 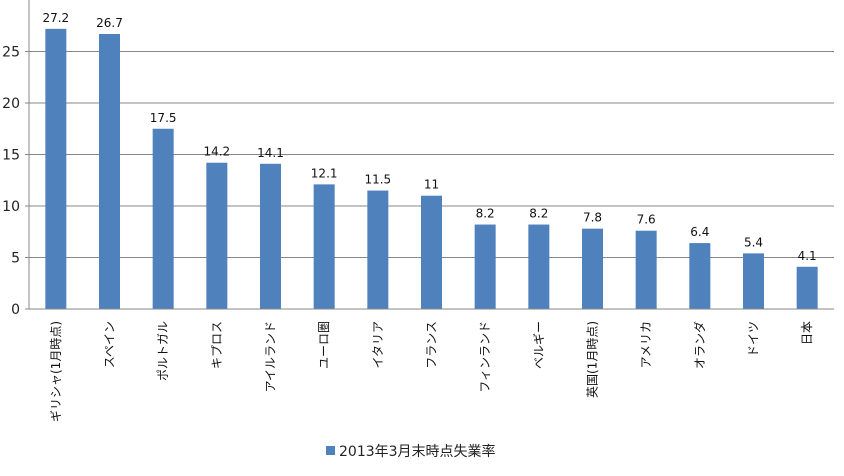 What do you see at coordinates (646, 344) in the screenshot?
I see `x-category-label: アメリカ` at bounding box center [646, 344].